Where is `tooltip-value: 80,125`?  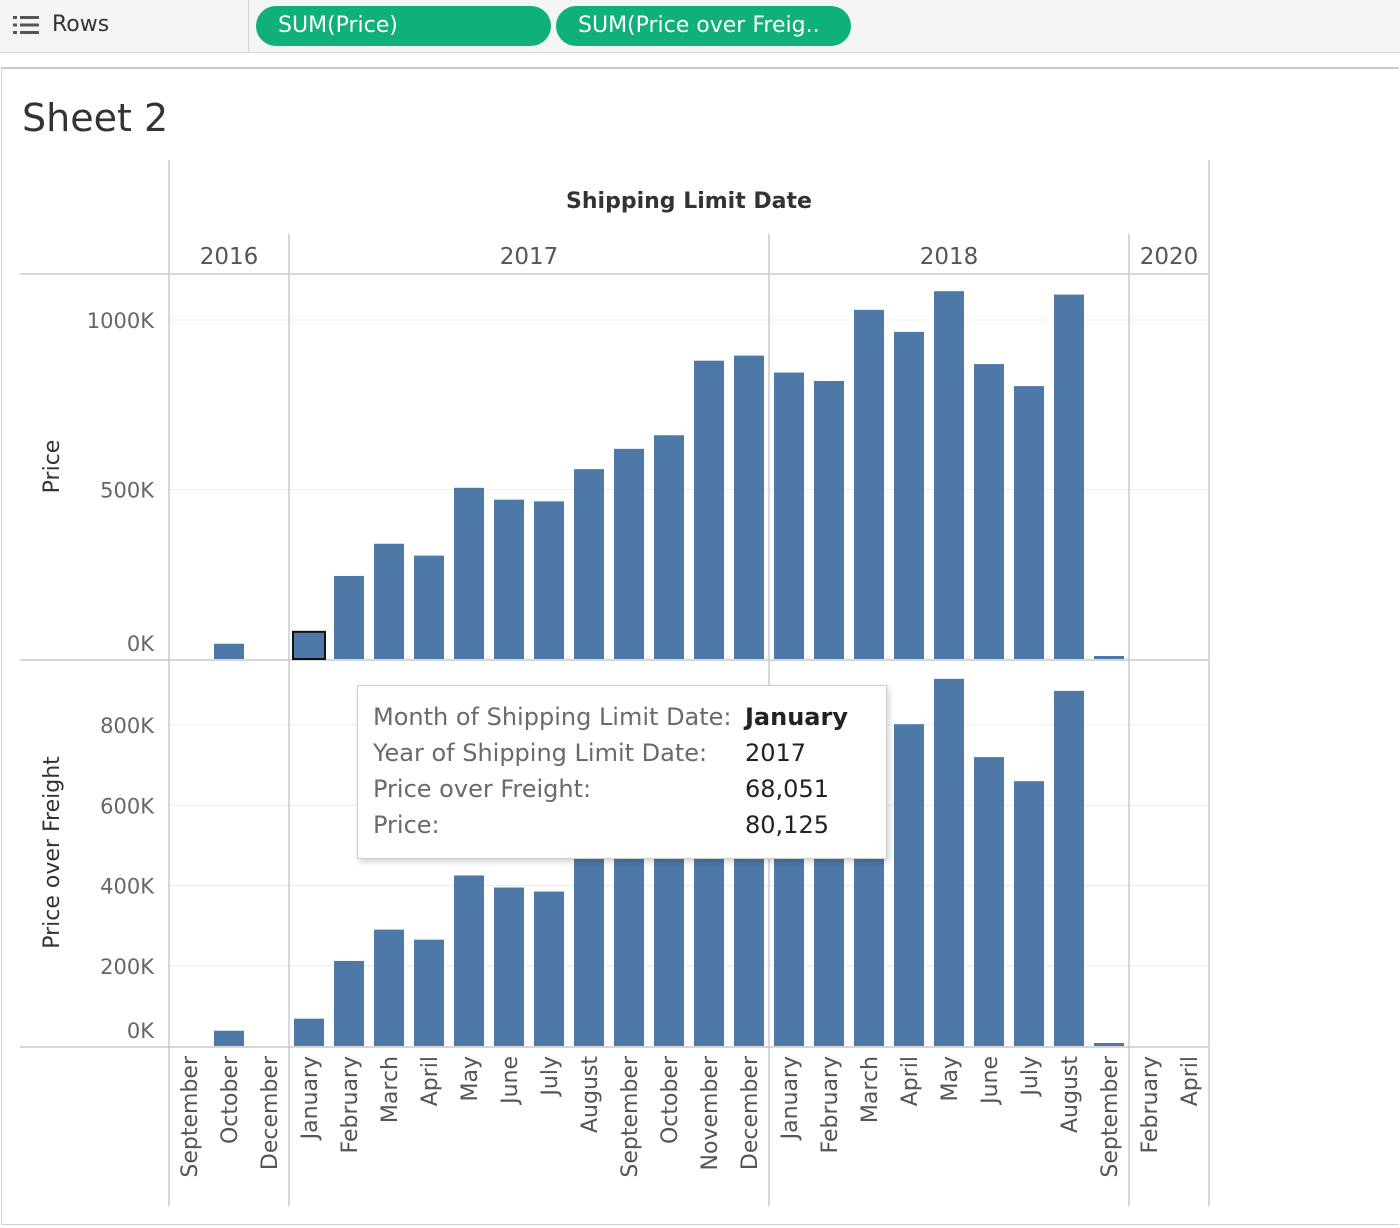 tooltip-value: 80,125 is located at coordinates (787, 825).